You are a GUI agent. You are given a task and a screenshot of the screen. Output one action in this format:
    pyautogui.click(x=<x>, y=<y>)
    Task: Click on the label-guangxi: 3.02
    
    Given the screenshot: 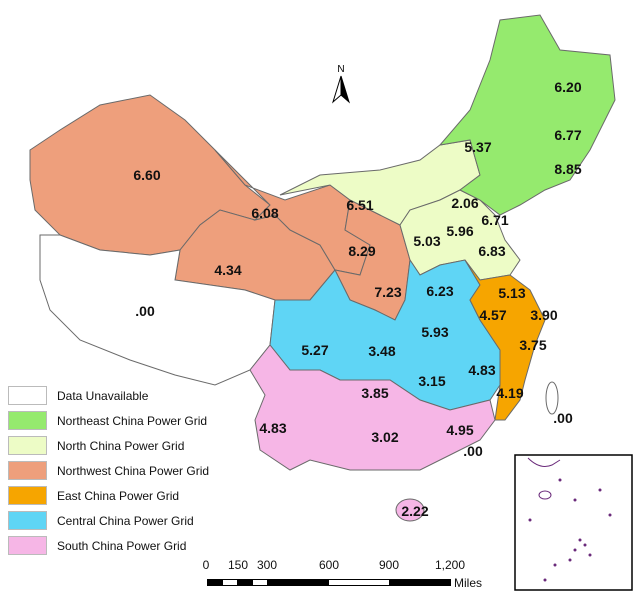 What is the action you would take?
    pyautogui.click(x=384, y=437)
    